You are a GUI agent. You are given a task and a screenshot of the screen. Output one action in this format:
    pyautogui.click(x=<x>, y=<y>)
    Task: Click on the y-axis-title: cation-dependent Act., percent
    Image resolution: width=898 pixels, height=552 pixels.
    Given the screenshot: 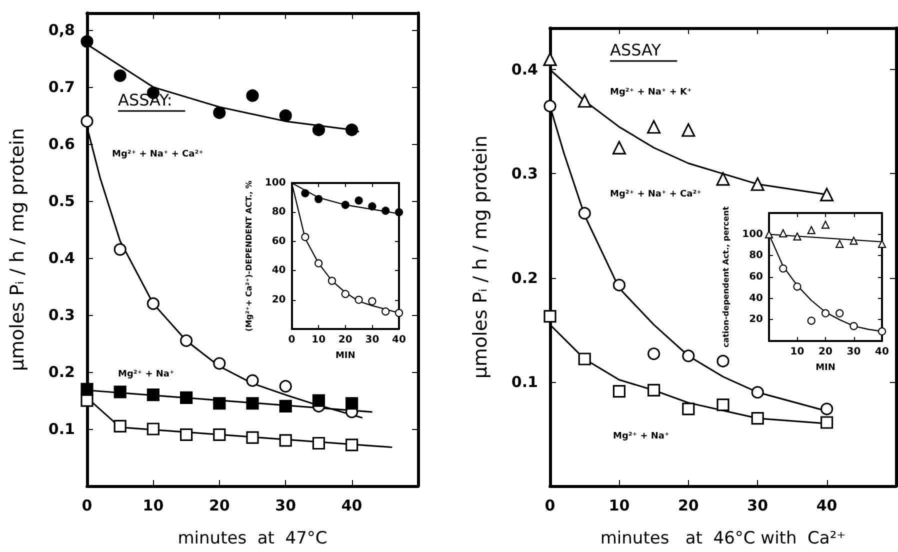 What is the action you would take?
    pyautogui.click(x=726, y=277)
    